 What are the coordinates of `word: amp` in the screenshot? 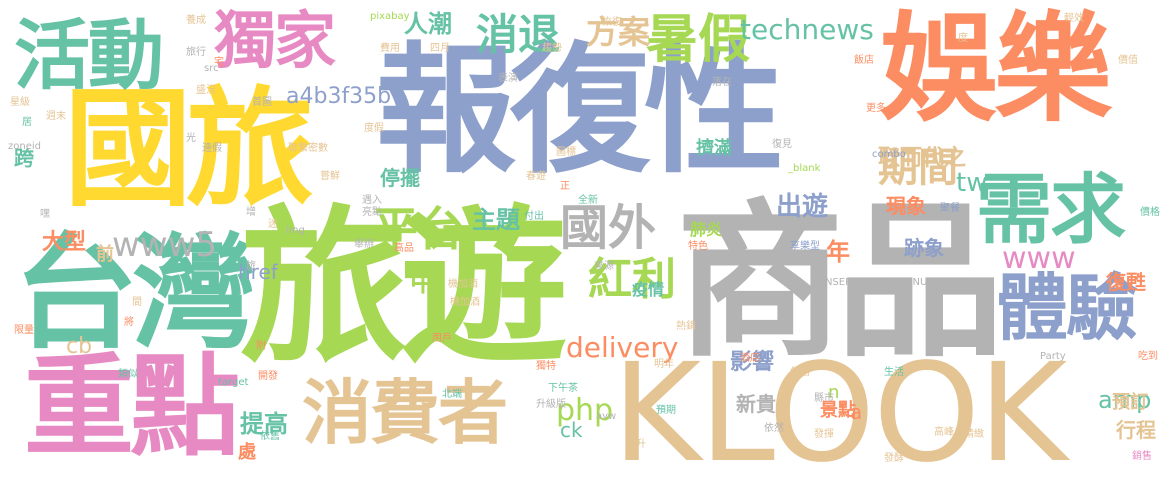 It's located at (1125, 400).